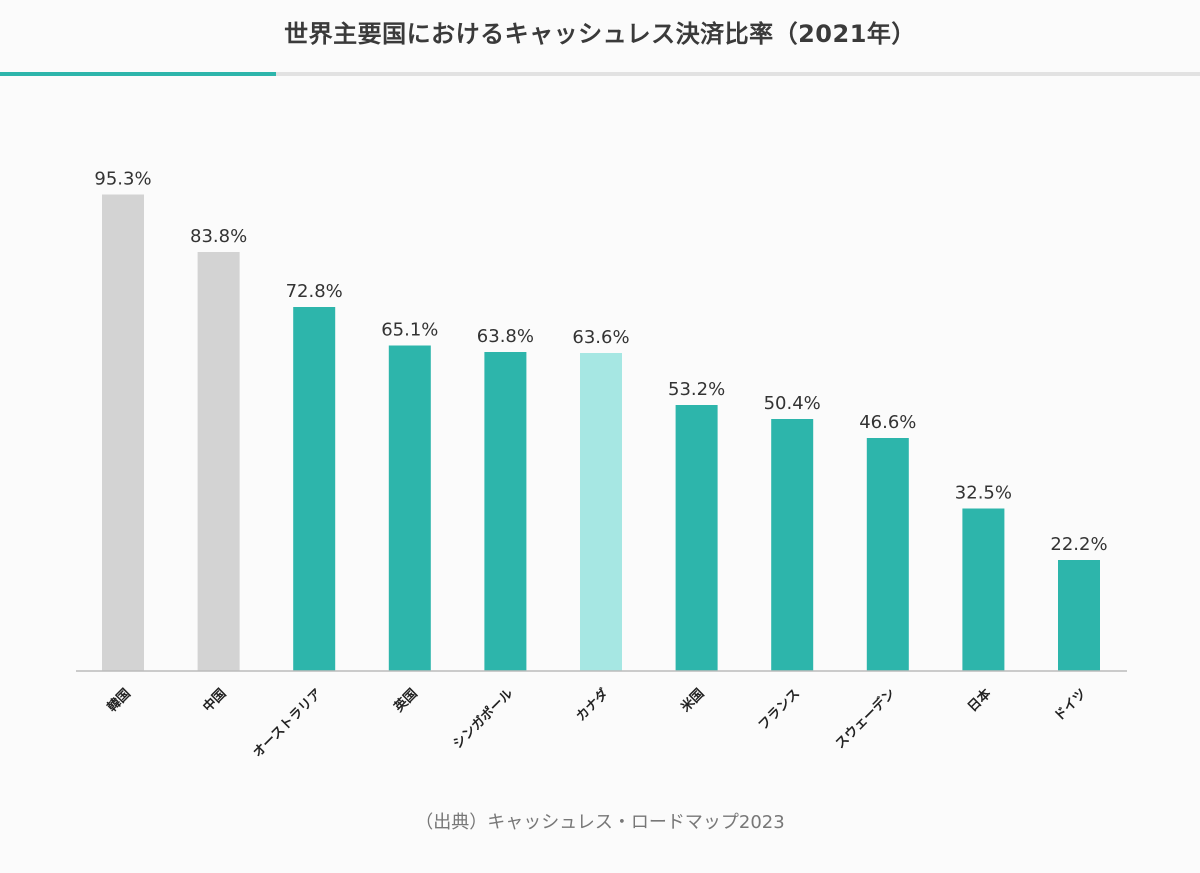 This screenshot has height=873, width=1200. What do you see at coordinates (138, 74) in the screenshot?
I see `title-underline-accent` at bounding box center [138, 74].